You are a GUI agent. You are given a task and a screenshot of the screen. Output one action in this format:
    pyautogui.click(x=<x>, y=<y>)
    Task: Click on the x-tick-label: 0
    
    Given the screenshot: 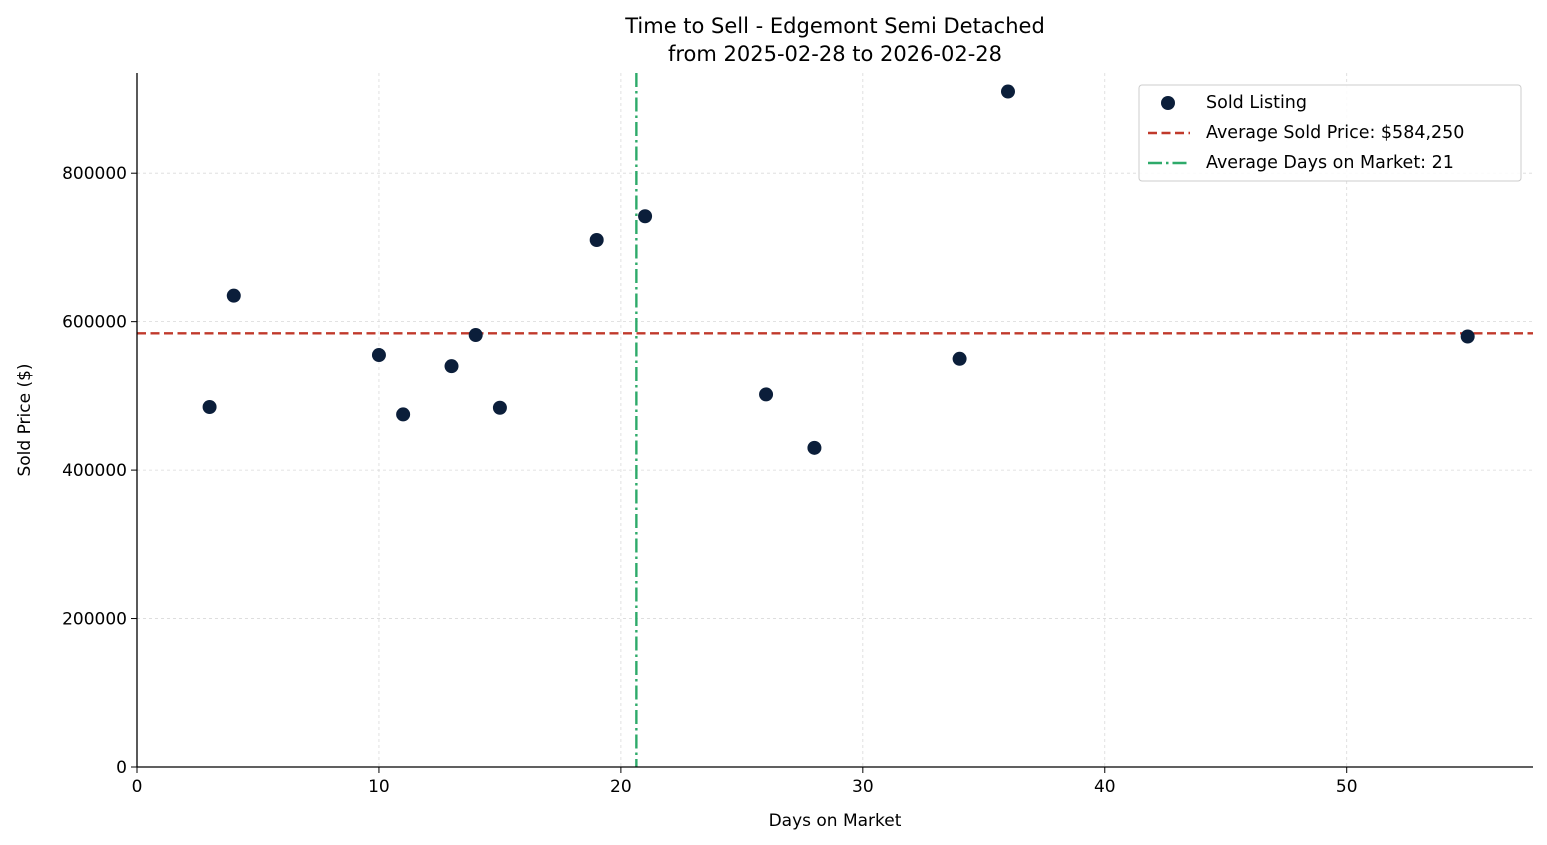 What is the action you would take?
    pyautogui.click(x=137, y=787)
    